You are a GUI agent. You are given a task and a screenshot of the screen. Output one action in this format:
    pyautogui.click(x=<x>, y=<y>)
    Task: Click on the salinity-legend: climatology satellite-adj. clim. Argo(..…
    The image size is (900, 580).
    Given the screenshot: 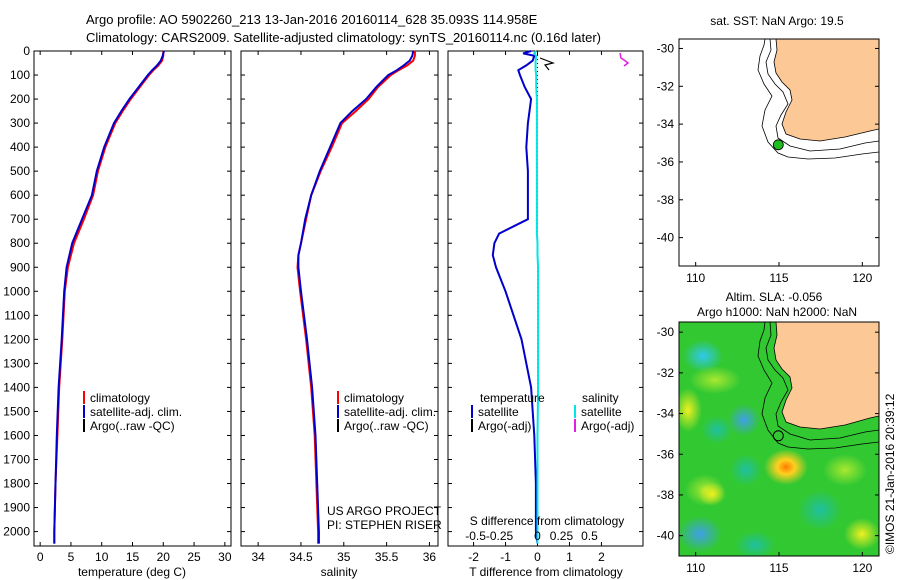 What is the action you would take?
    pyautogui.click(x=386, y=412)
    